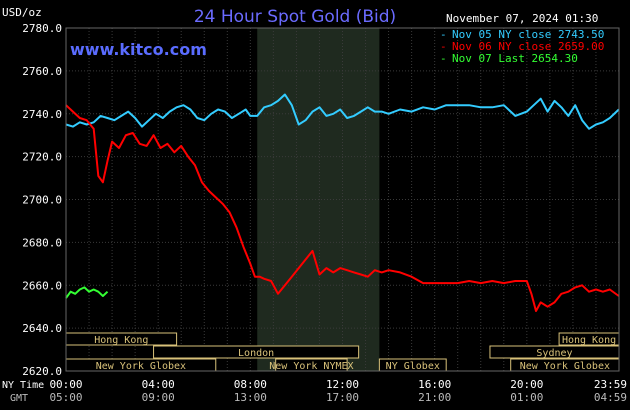  Describe the element at coordinates (610, 384) in the screenshot. I see `x-tick-label-ny: 23:59` at that location.